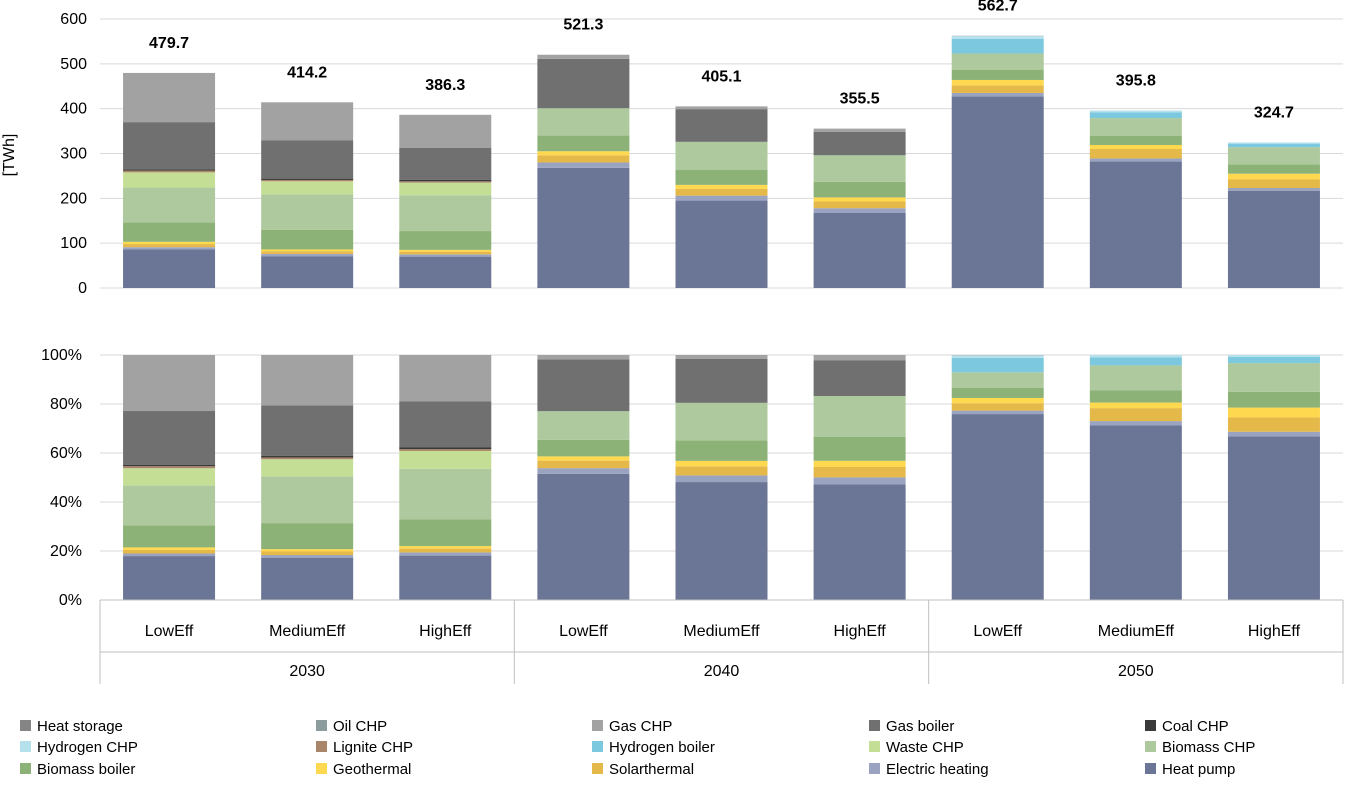  What do you see at coordinates (66, 453) in the screenshot?
I see `bottom-y-tick-label: 60%` at bounding box center [66, 453].